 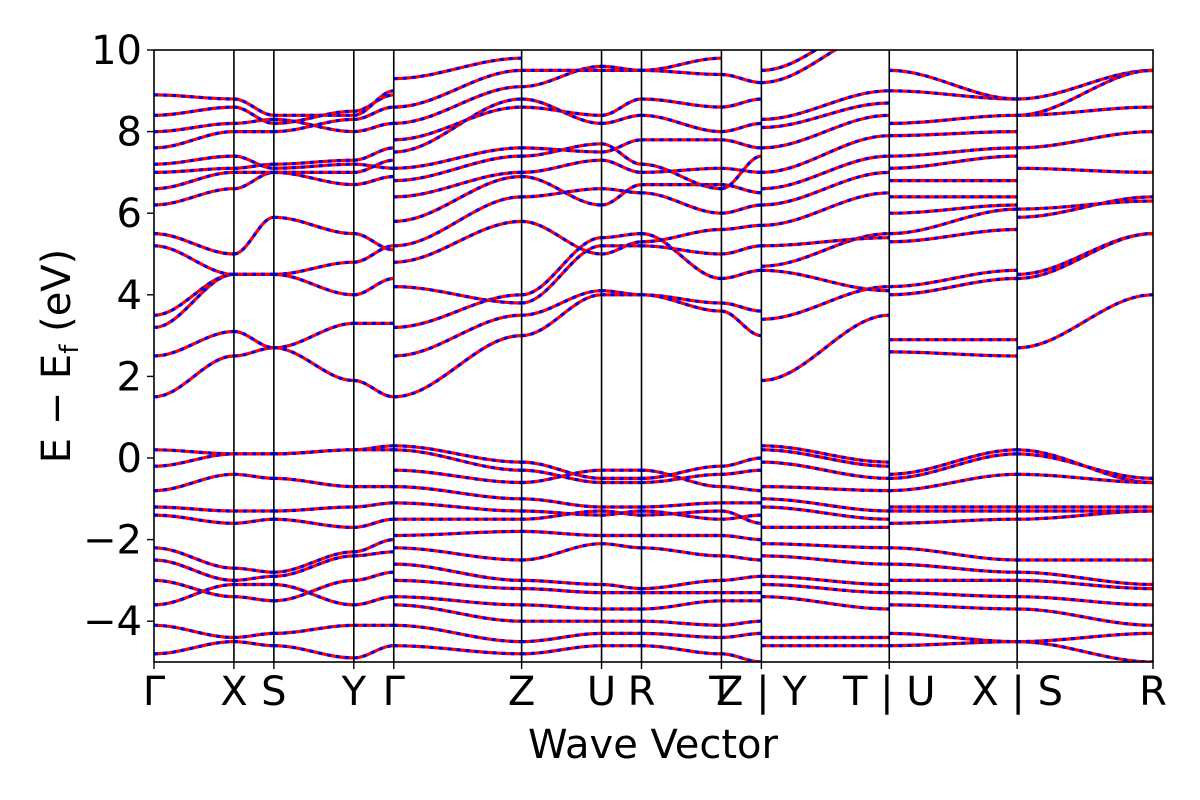 I want to click on y-axis-title-unit: (eV), so click(x=57, y=297).